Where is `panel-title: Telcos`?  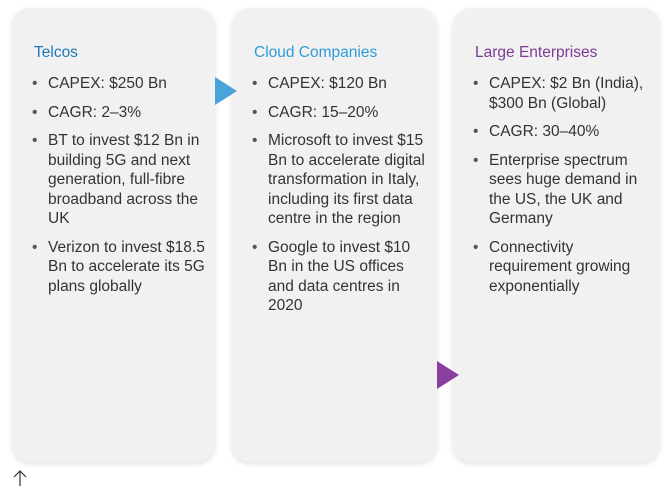
panel-title: Telcos is located at coordinates (56, 52).